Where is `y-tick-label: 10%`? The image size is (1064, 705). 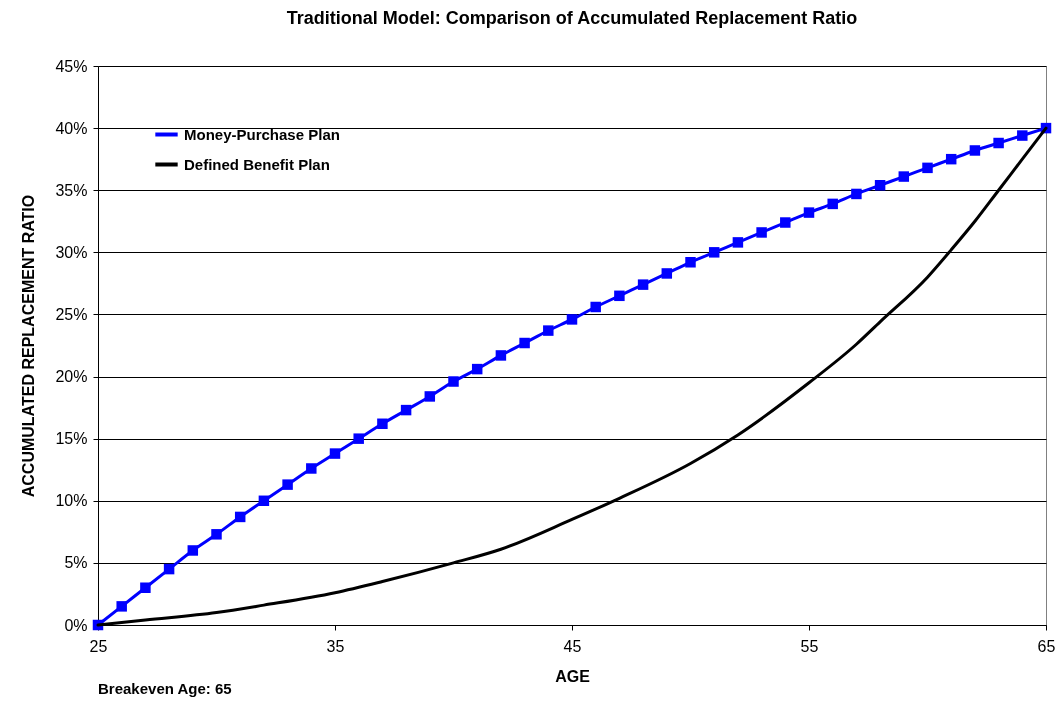 y-tick-label: 10% is located at coordinates (71, 501).